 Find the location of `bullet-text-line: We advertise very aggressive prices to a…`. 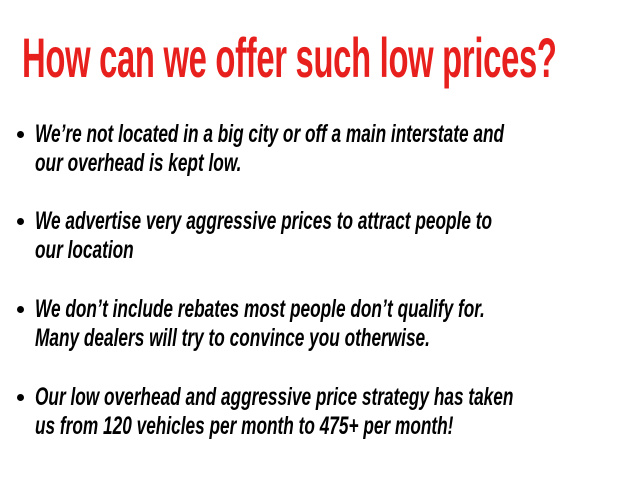

bullet-text-line: We advertise very aggressive prices to a… is located at coordinates (264, 221).